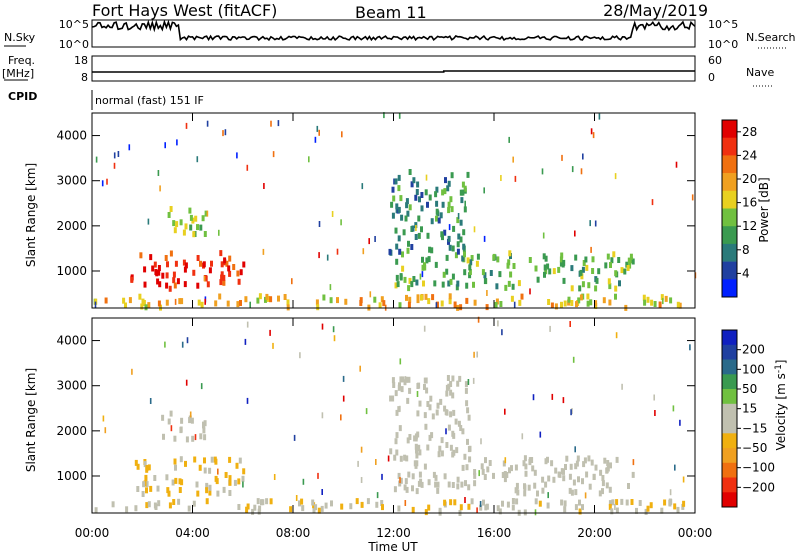  I want to click on noise-trace, so click(393, 30).